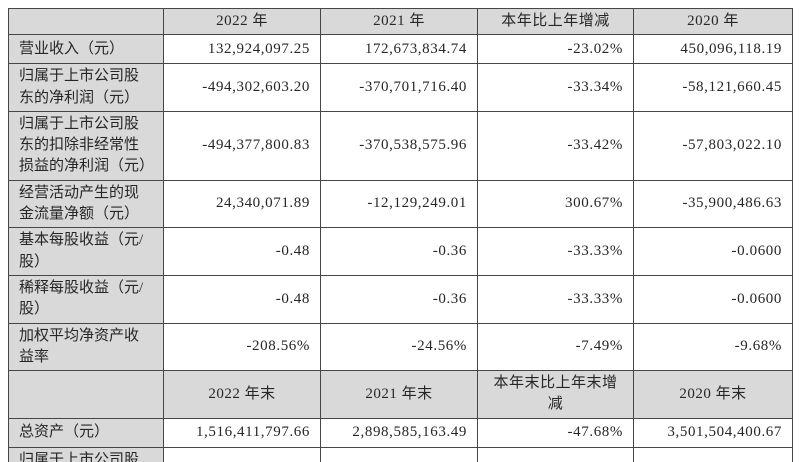  What do you see at coordinates (86, 87) in the screenshot?
I see `row-label: 归属于上市公司股东的净利润（元）` at bounding box center [86, 87].